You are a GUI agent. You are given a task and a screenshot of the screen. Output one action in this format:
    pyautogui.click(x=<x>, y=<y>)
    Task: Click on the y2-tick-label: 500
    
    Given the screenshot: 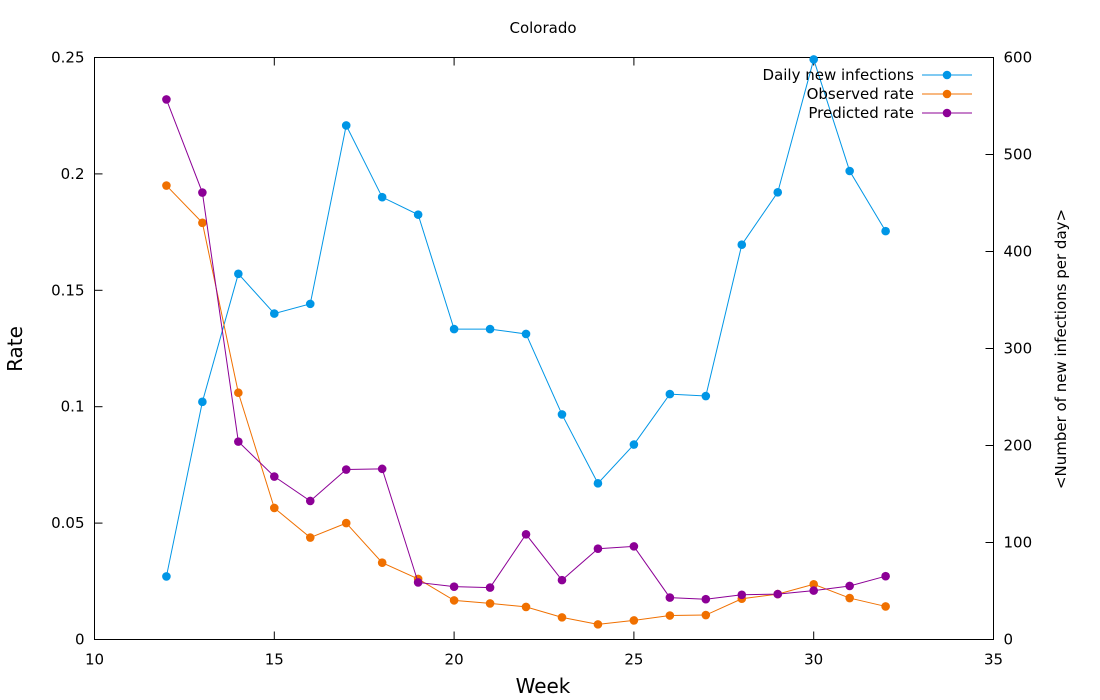 What is the action you would take?
    pyautogui.click(x=1018, y=155)
    